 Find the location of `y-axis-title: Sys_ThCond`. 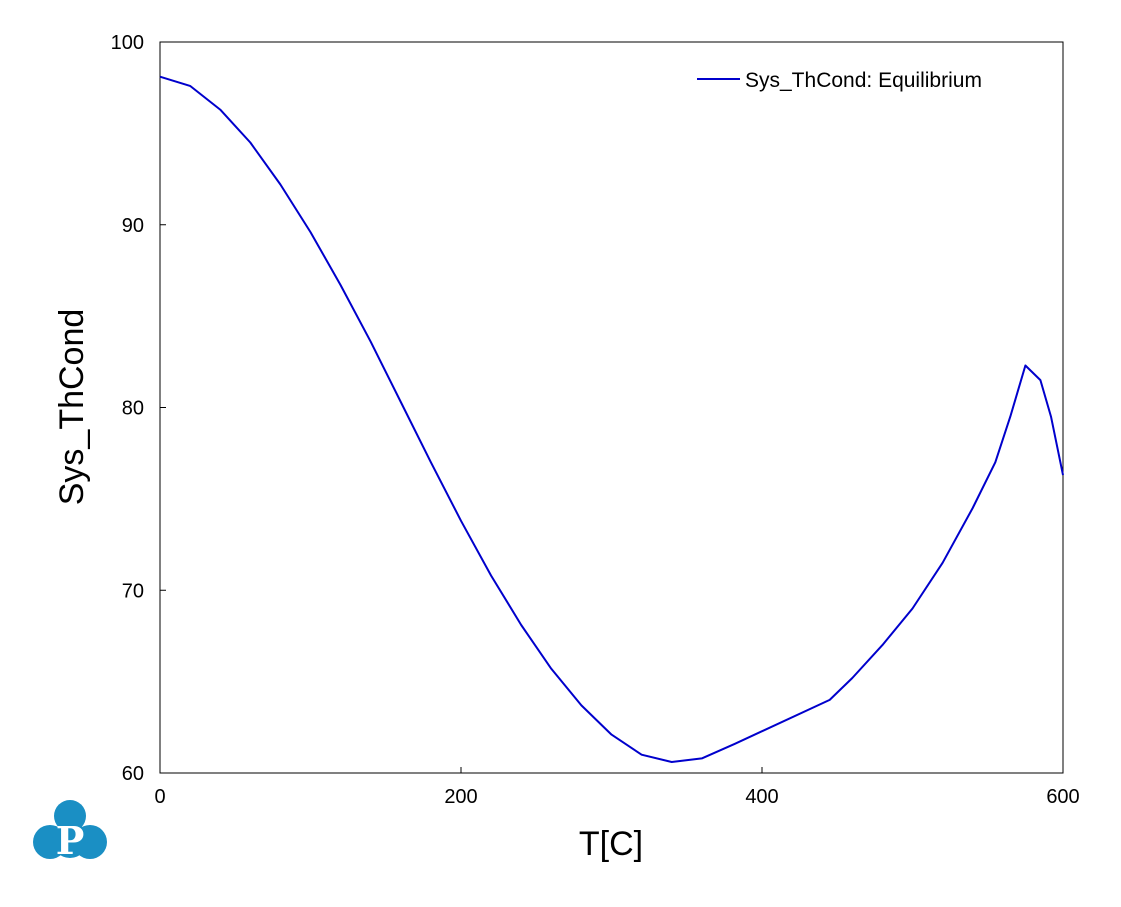

y-axis-title: Sys_ThCond is located at coordinates (72, 407).